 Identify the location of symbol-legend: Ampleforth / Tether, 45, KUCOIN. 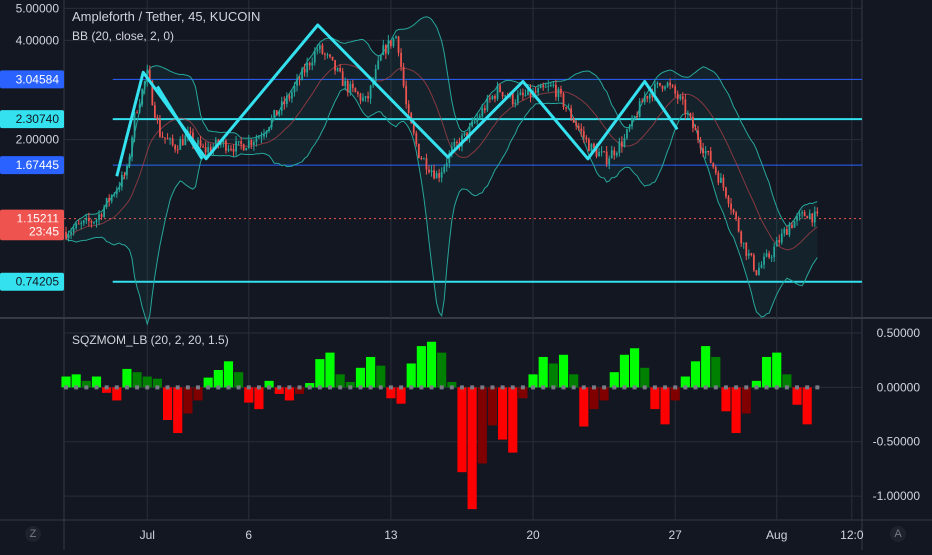
(166, 16).